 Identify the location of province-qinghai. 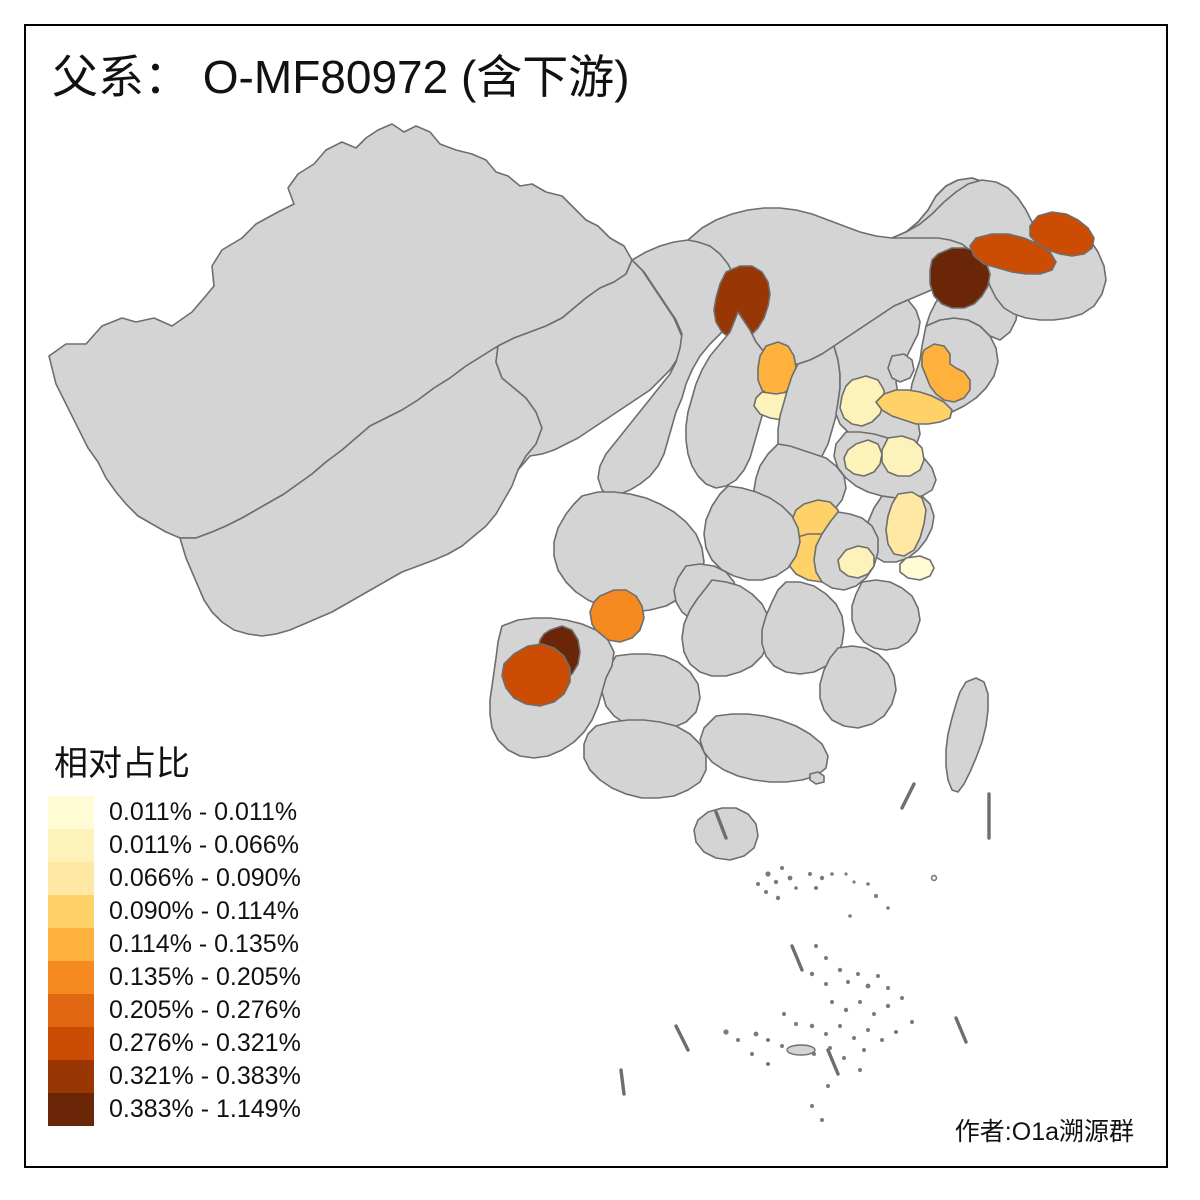
(591, 365).